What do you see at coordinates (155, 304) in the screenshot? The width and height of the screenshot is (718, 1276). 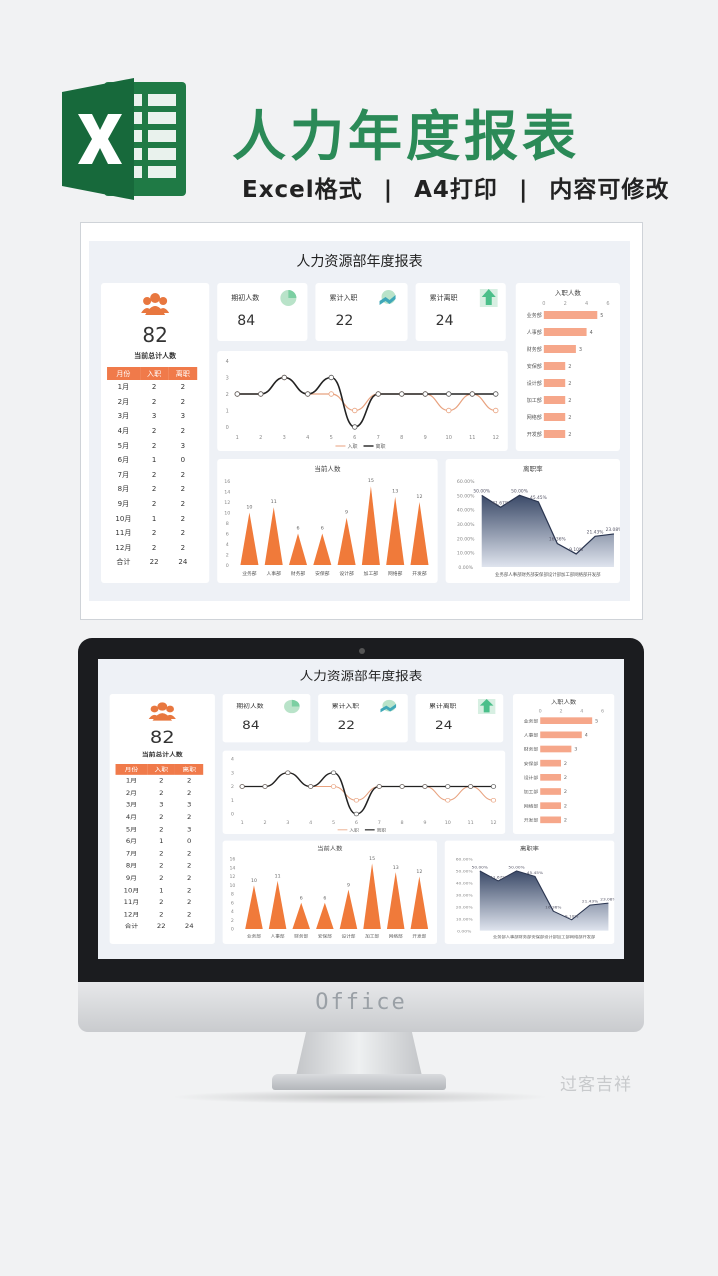 I see `people-group-icon` at bounding box center [155, 304].